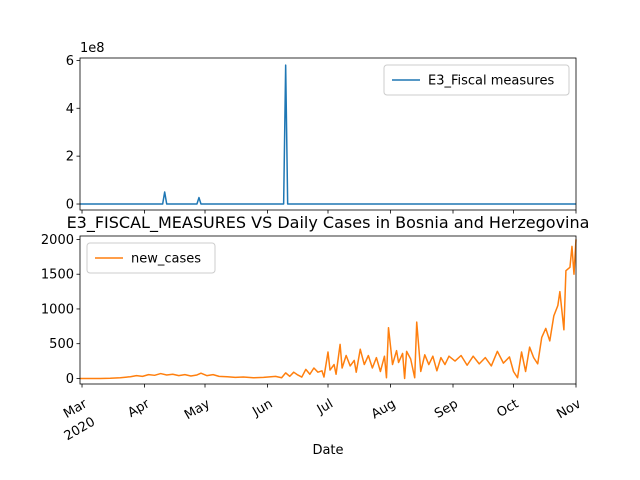  I want to click on x-tick-label: Oct, so click(507, 409).